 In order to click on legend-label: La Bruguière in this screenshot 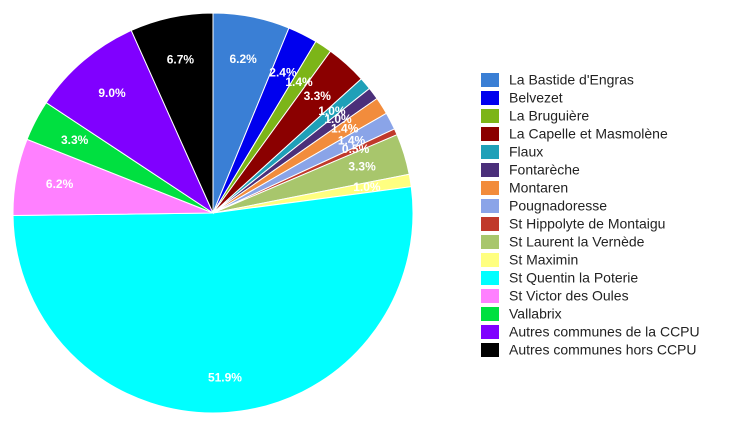, I will do `click(549, 116)`.